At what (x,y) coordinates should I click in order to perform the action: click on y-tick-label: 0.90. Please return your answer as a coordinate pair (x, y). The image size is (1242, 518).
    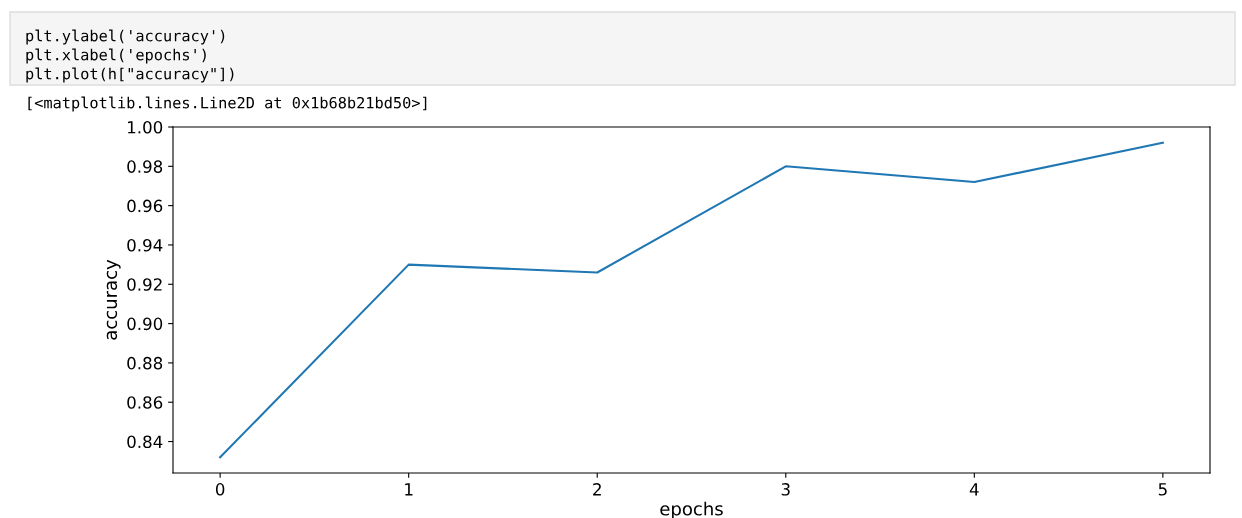
    Looking at the image, I should click on (145, 324).